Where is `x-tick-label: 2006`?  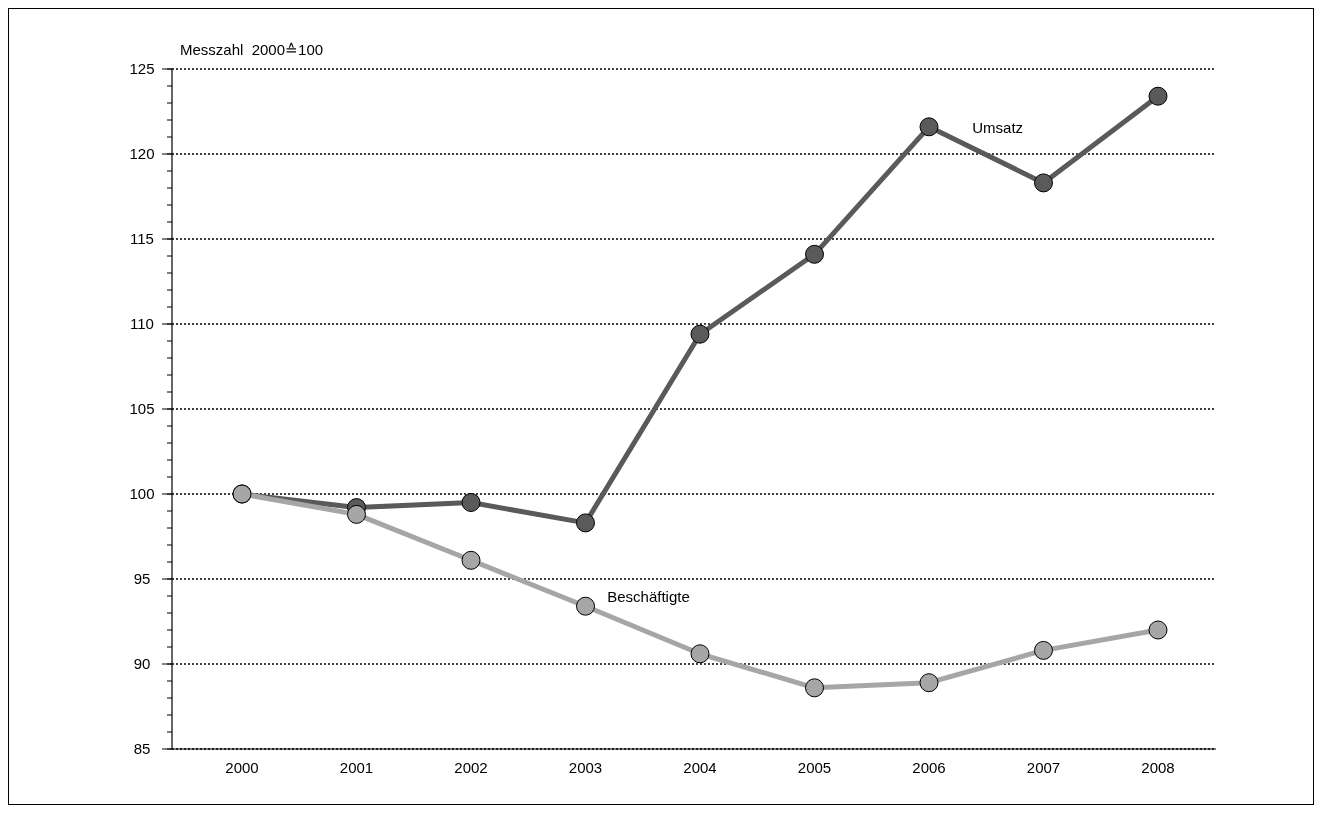
x-tick-label: 2006 is located at coordinates (929, 767).